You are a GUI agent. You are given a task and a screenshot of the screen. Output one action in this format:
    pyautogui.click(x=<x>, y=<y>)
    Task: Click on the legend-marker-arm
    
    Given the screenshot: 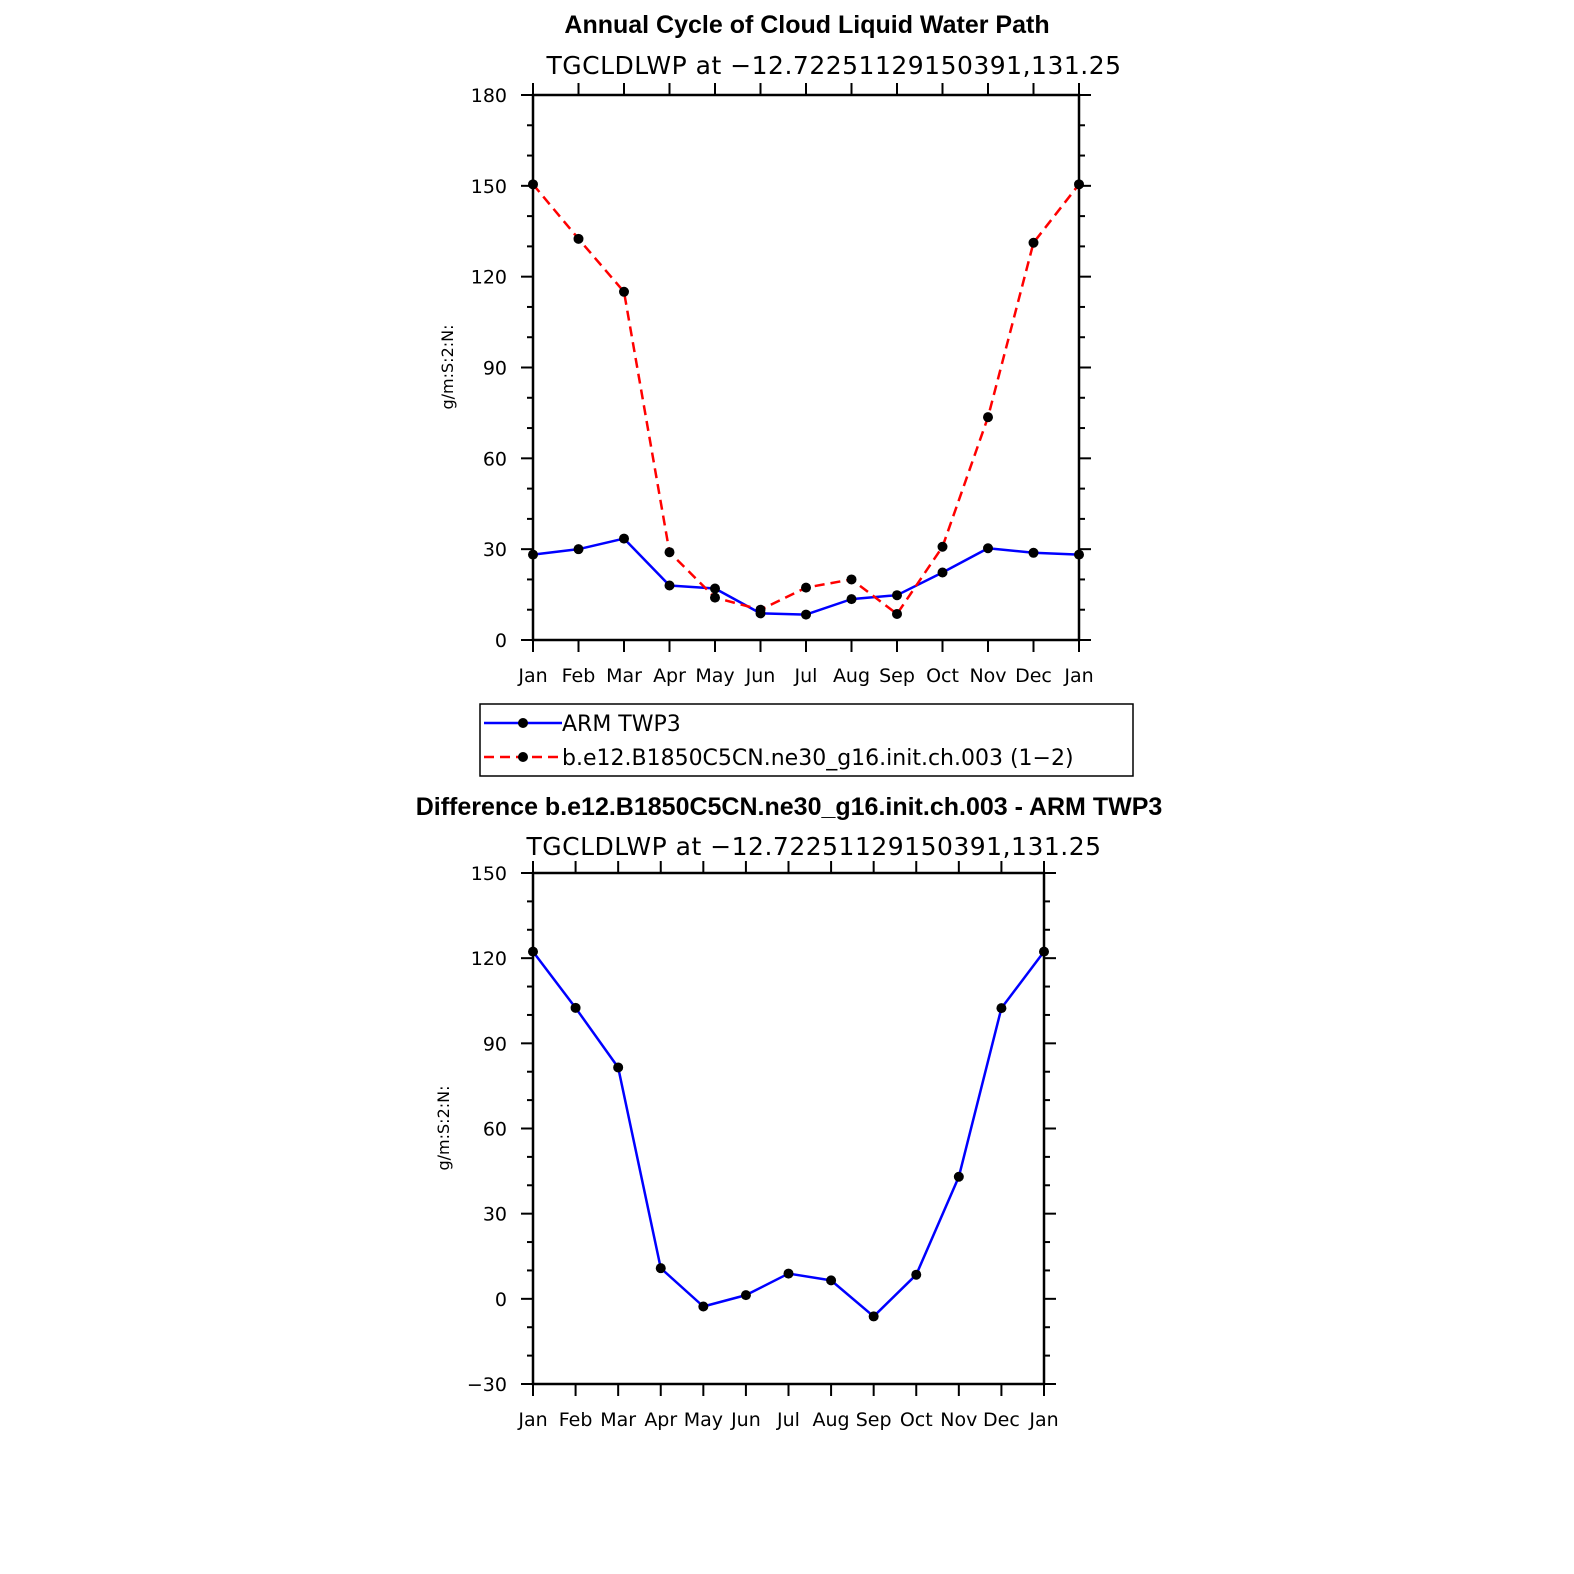 What is the action you would take?
    pyautogui.click(x=523, y=723)
    